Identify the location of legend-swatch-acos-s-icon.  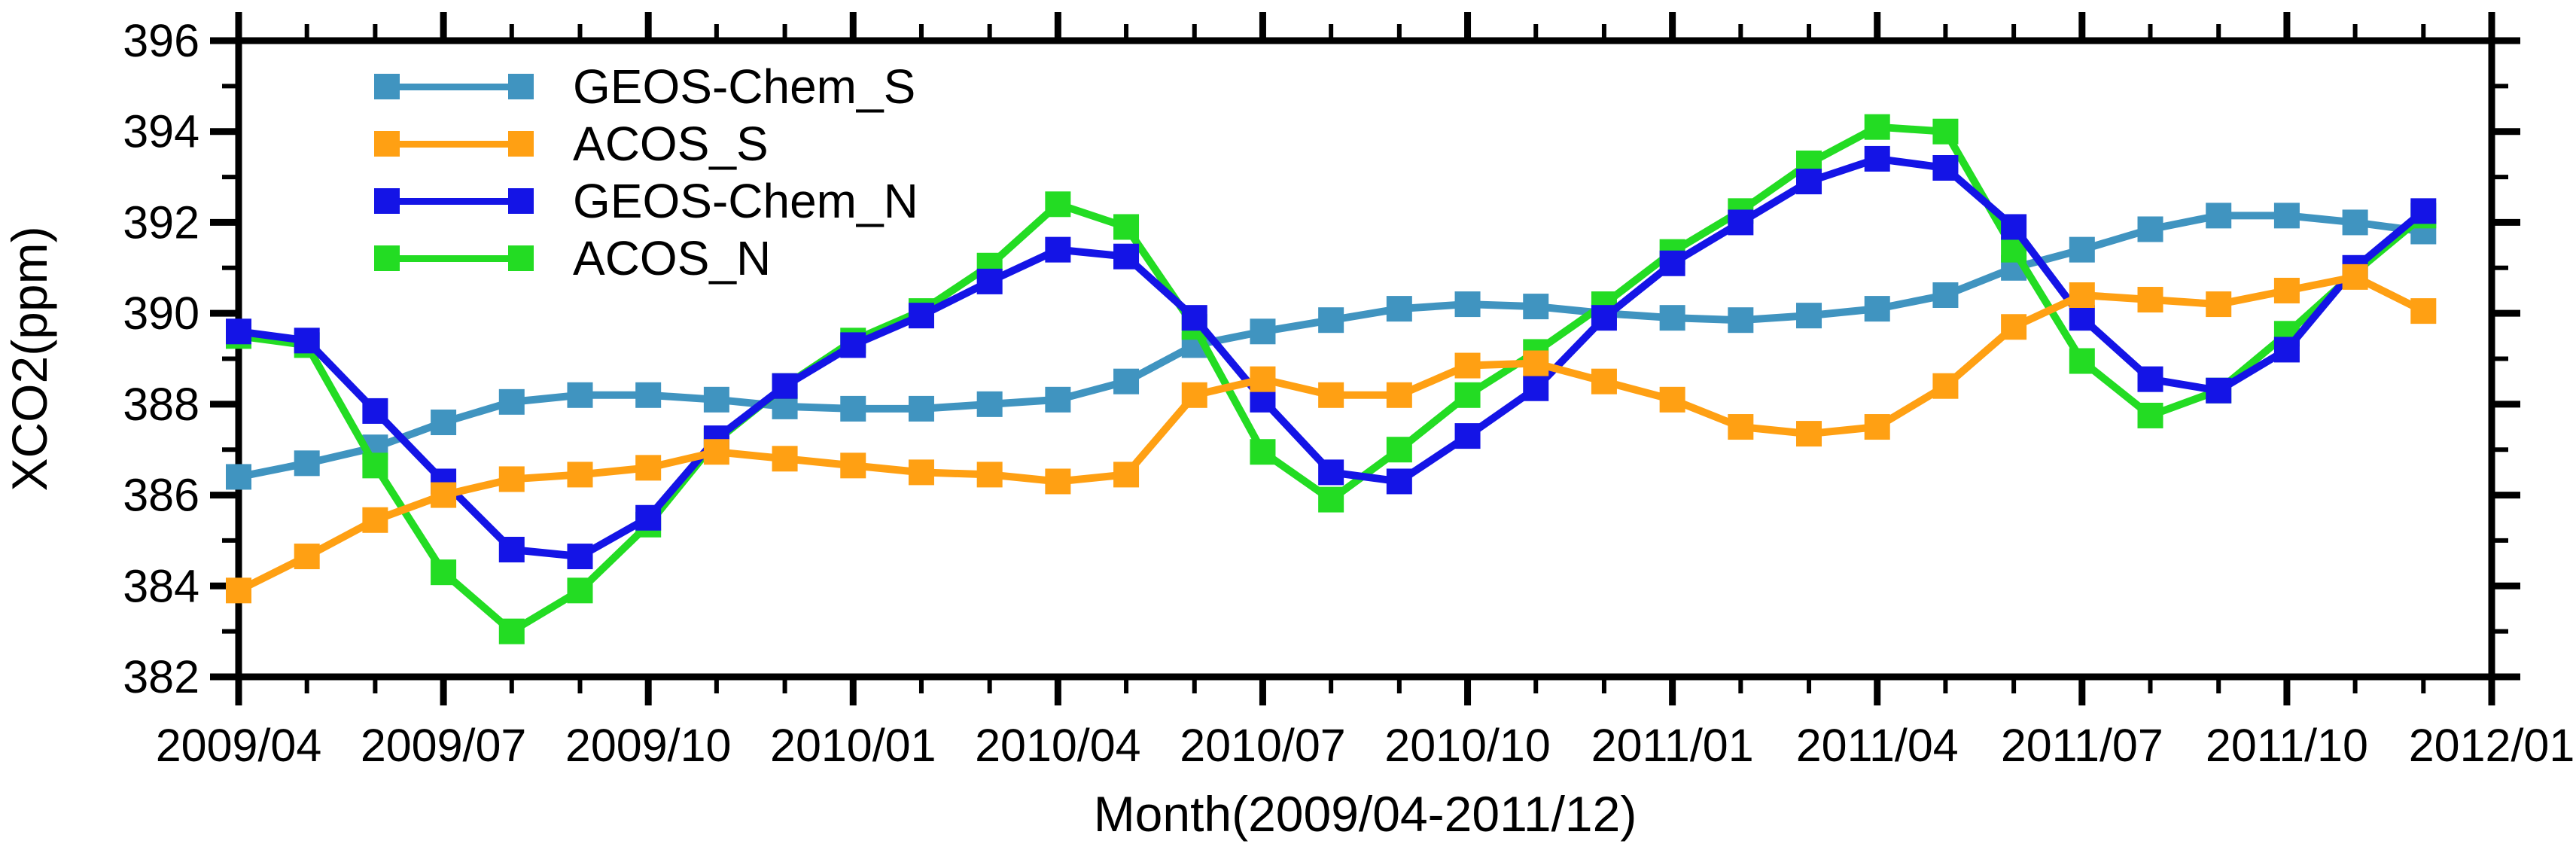
(454, 144).